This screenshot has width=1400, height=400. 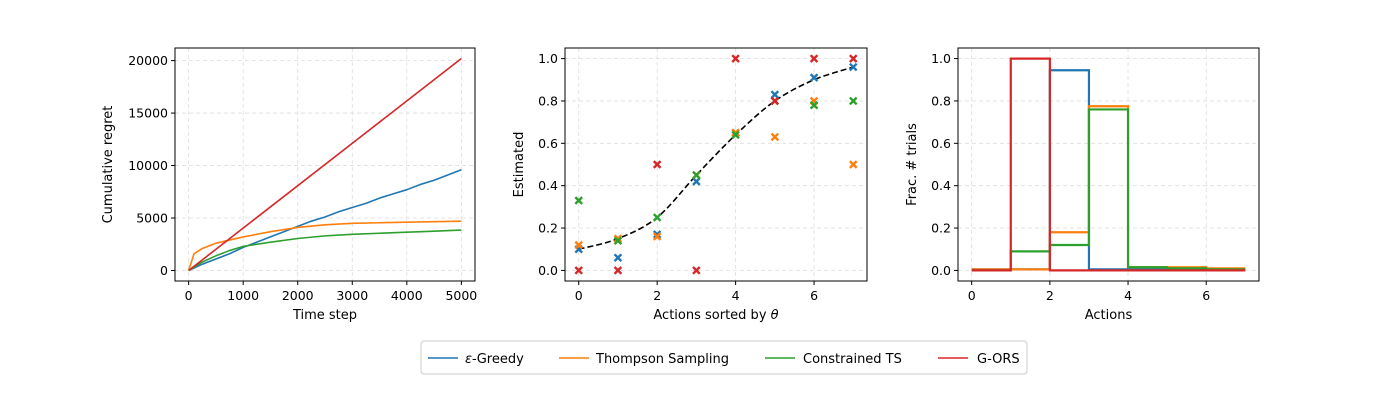 What do you see at coordinates (912, 164) in the screenshot?
I see `y-axis-label: Frac. # trials` at bounding box center [912, 164].